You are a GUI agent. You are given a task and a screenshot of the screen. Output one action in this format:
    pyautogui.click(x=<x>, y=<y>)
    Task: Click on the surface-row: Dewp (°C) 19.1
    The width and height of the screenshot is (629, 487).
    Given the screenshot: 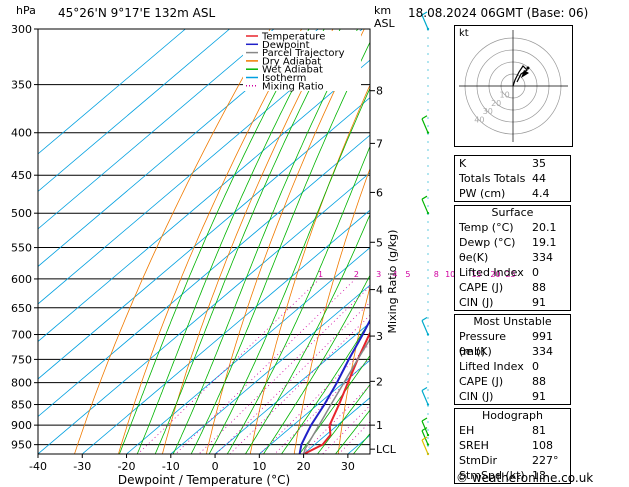 What is the action you would take?
    pyautogui.click(x=512, y=242)
    